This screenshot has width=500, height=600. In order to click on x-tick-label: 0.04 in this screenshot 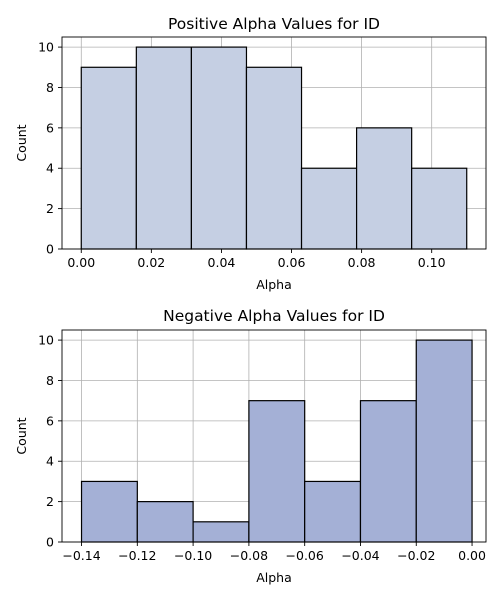, I will do `click(222, 262)`.